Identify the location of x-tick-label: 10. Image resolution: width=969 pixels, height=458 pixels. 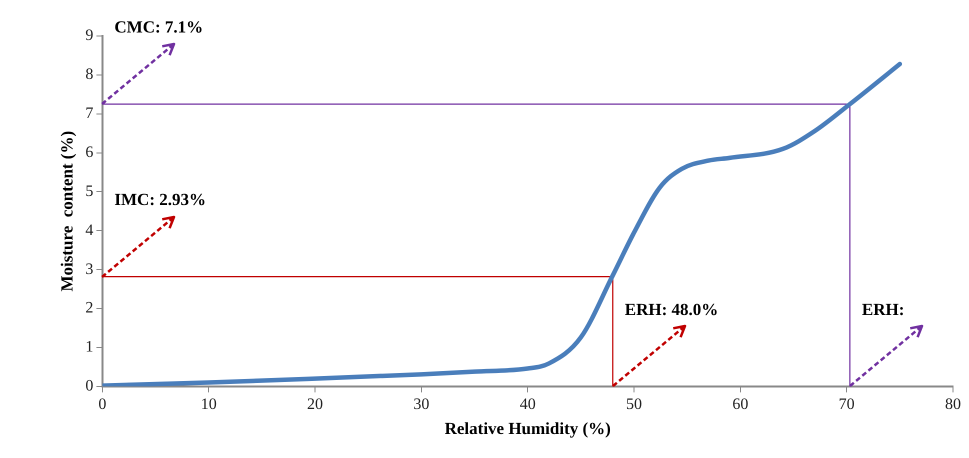
(208, 405).